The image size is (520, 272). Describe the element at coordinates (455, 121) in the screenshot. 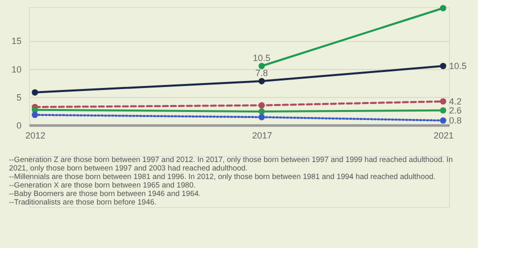

I see `data-label: 0.8` at that location.